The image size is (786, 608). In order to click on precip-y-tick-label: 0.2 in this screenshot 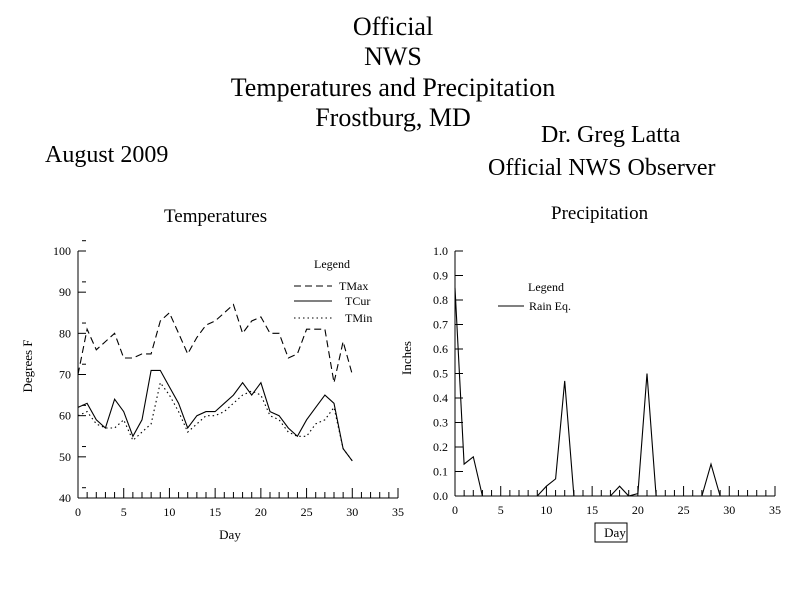, I will do `click(440, 447)`.